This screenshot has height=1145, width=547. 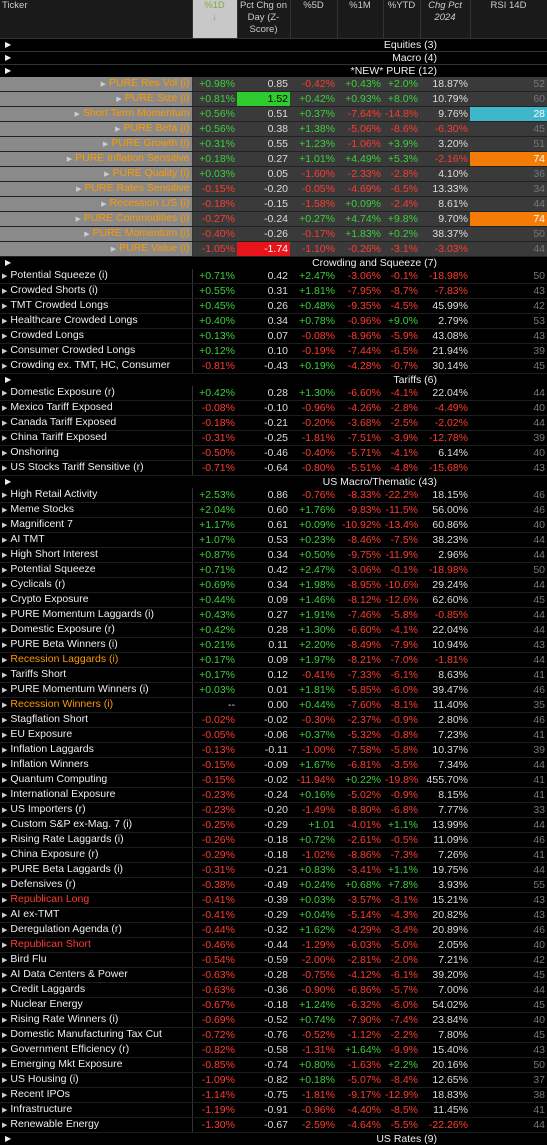 What do you see at coordinates (401, 19) in the screenshot?
I see `column-header: %YTD` at bounding box center [401, 19].